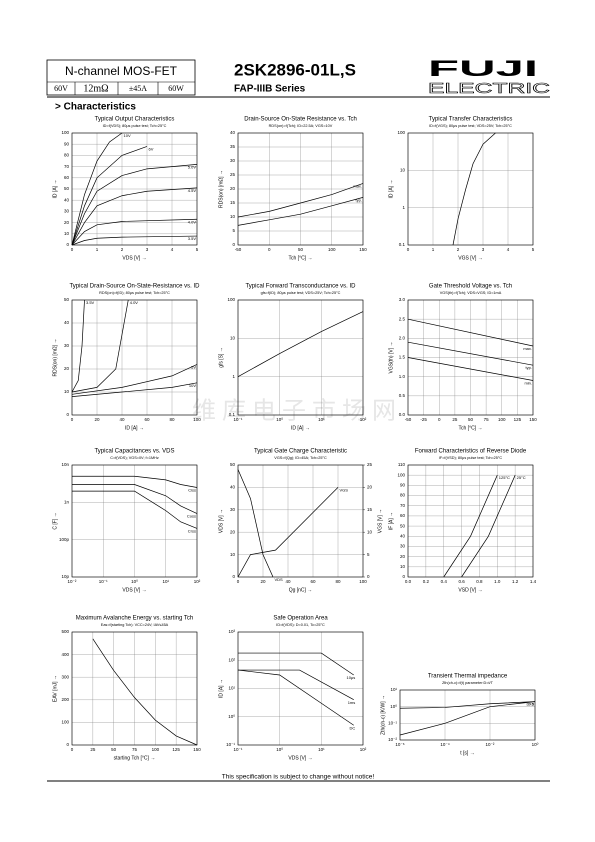 The image size is (595, 842). What do you see at coordinates (402, 299) in the screenshot?
I see `y-tick-label: 3.0` at bounding box center [402, 299].